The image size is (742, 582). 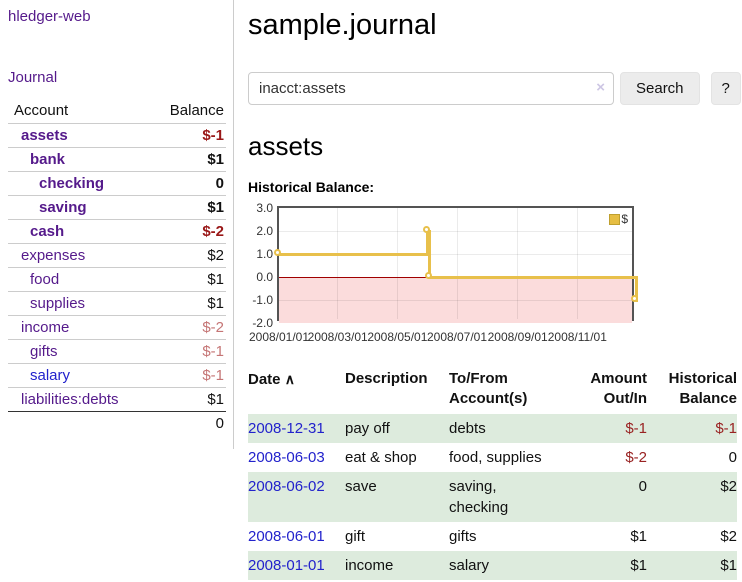 What do you see at coordinates (286, 486) in the screenshot?
I see `transaction-date-link: 2008-06-02` at bounding box center [286, 486].